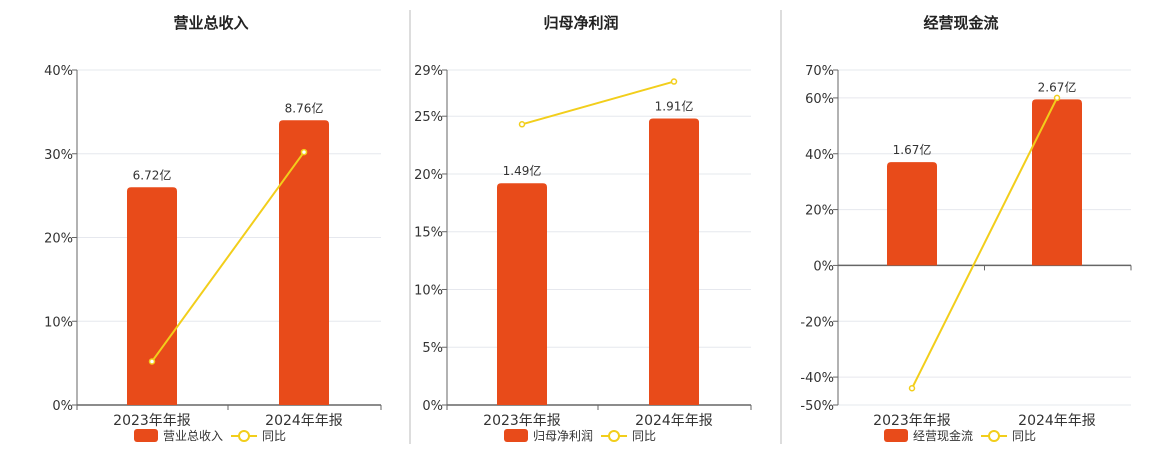  I want to click on chart-title: 经营现金流, so click(960, 23).